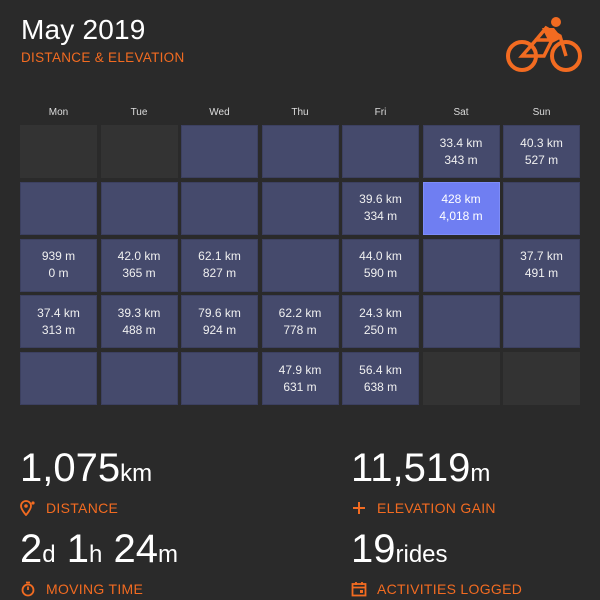 The height and width of the screenshot is (600, 600). What do you see at coordinates (380, 329) in the screenshot?
I see `day-elevation: 250 m` at bounding box center [380, 329].